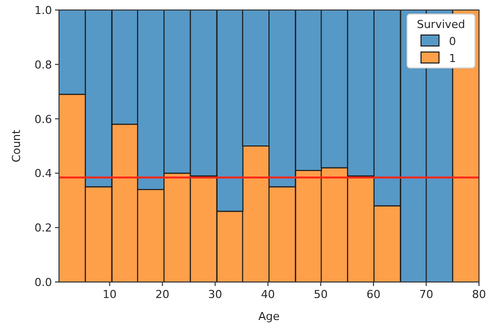  Describe the element at coordinates (109, 294) in the screenshot. I see `x-tick-label: 10` at that location.